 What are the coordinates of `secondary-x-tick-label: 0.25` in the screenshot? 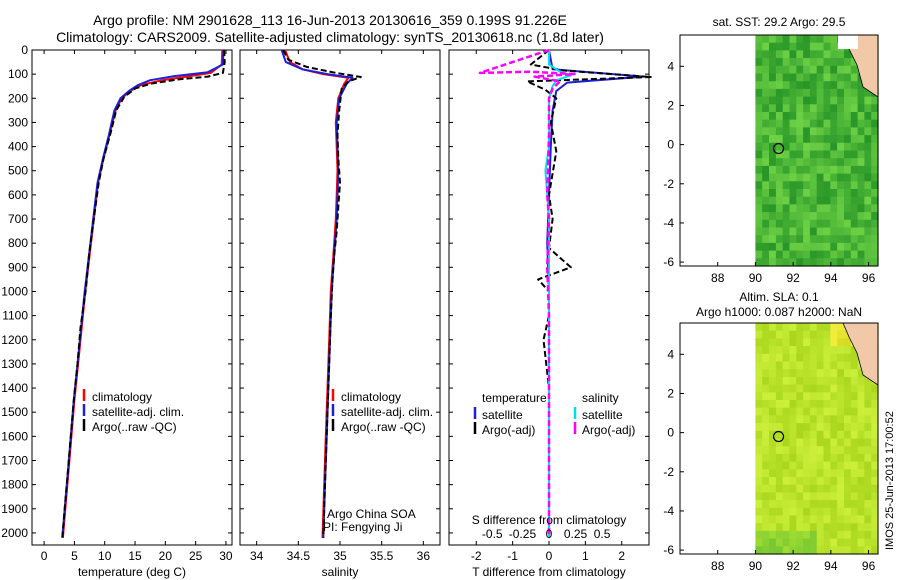 It's located at (576, 534).